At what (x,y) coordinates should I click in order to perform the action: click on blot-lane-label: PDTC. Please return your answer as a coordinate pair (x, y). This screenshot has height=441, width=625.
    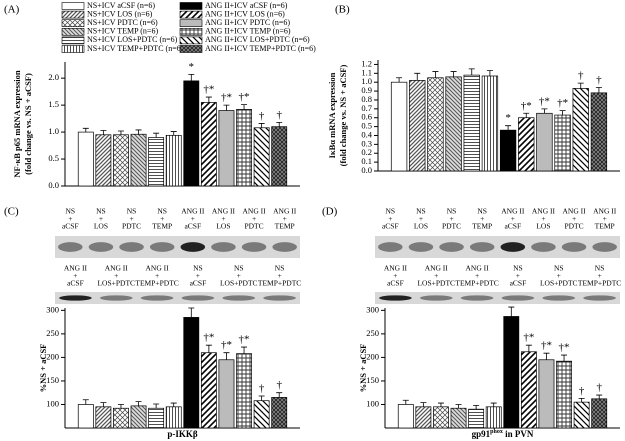
    Looking at the image, I should click on (253, 226).